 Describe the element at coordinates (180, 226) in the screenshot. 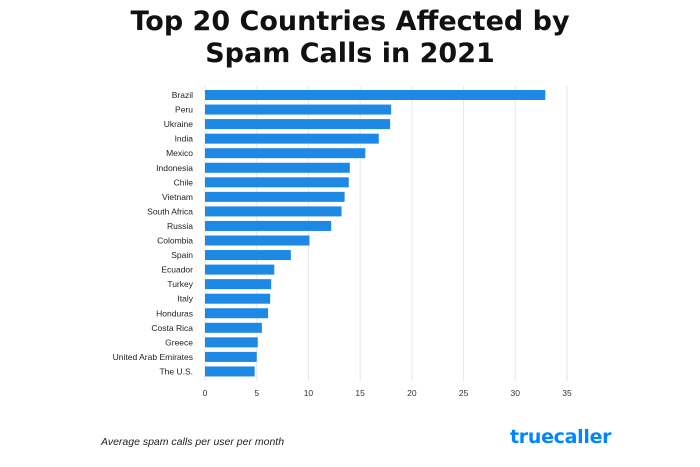

I see `y-category-label: Russia` at that location.